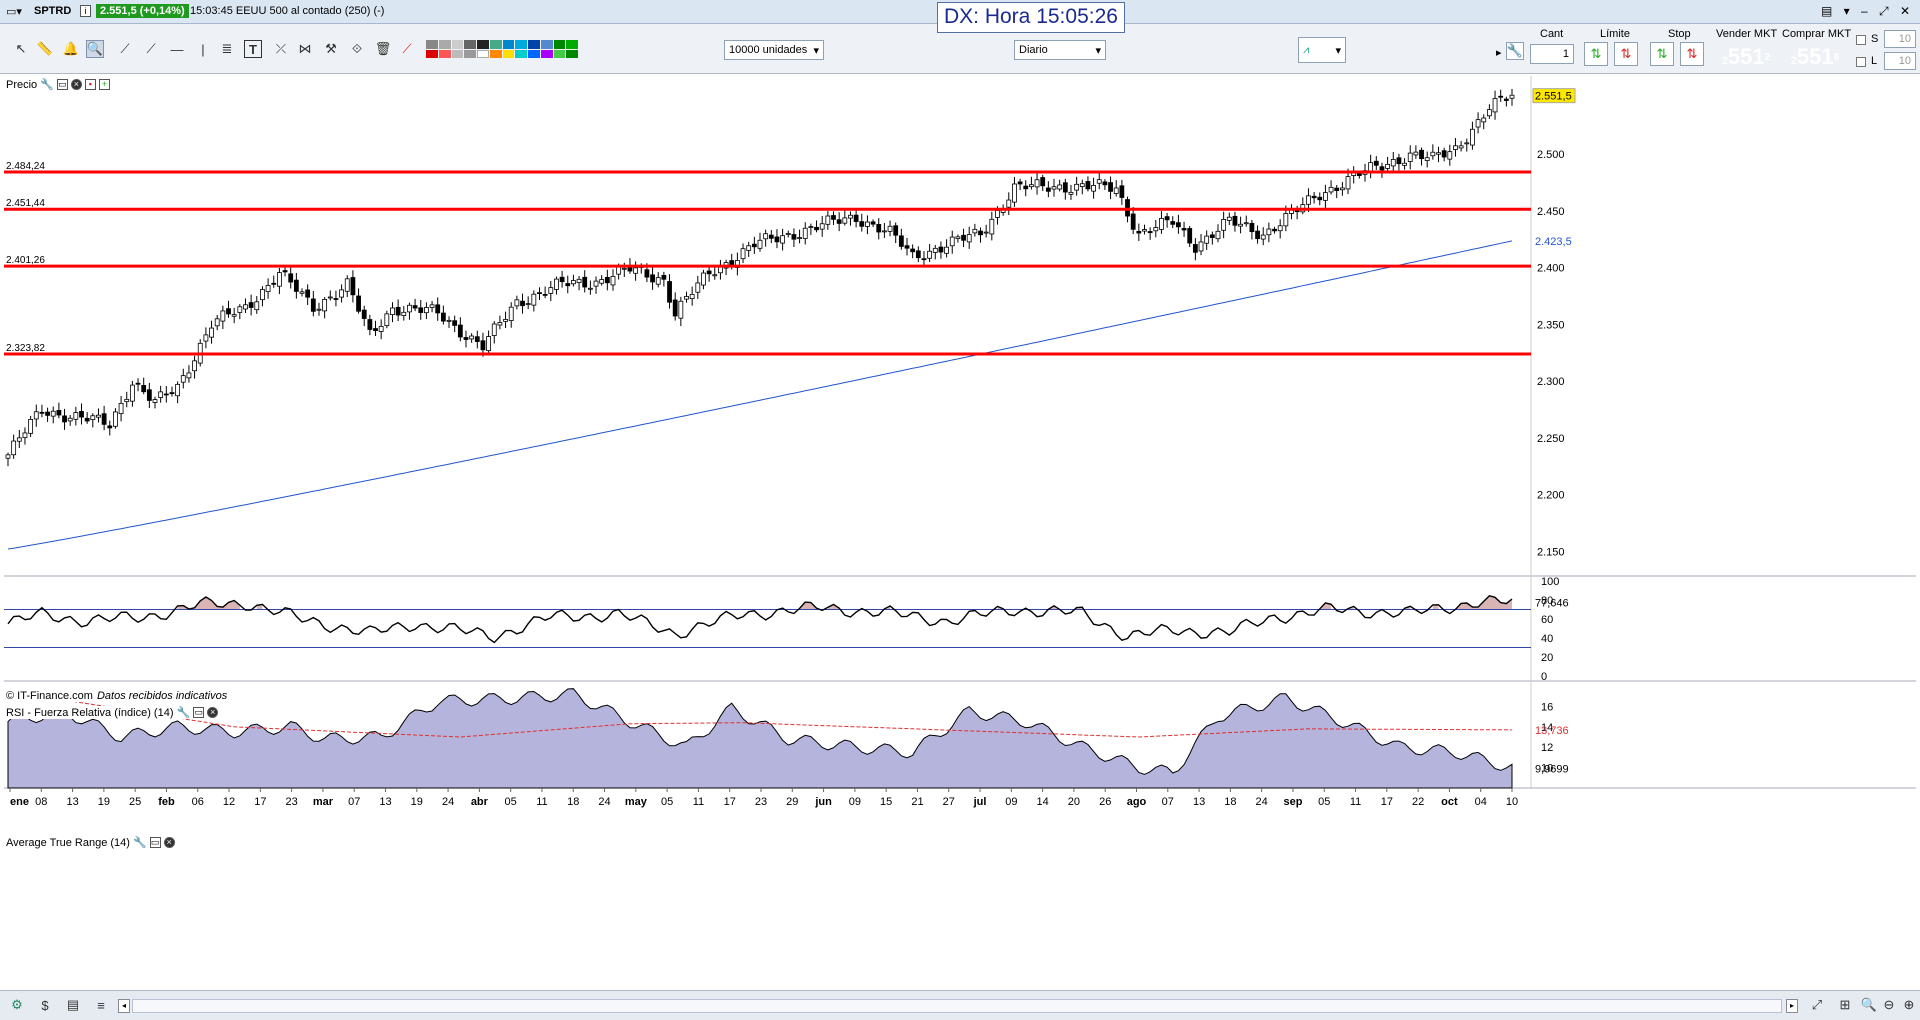 The width and height of the screenshot is (1920, 1020). I want to click on chart-icon: ⟐, so click(357, 48).